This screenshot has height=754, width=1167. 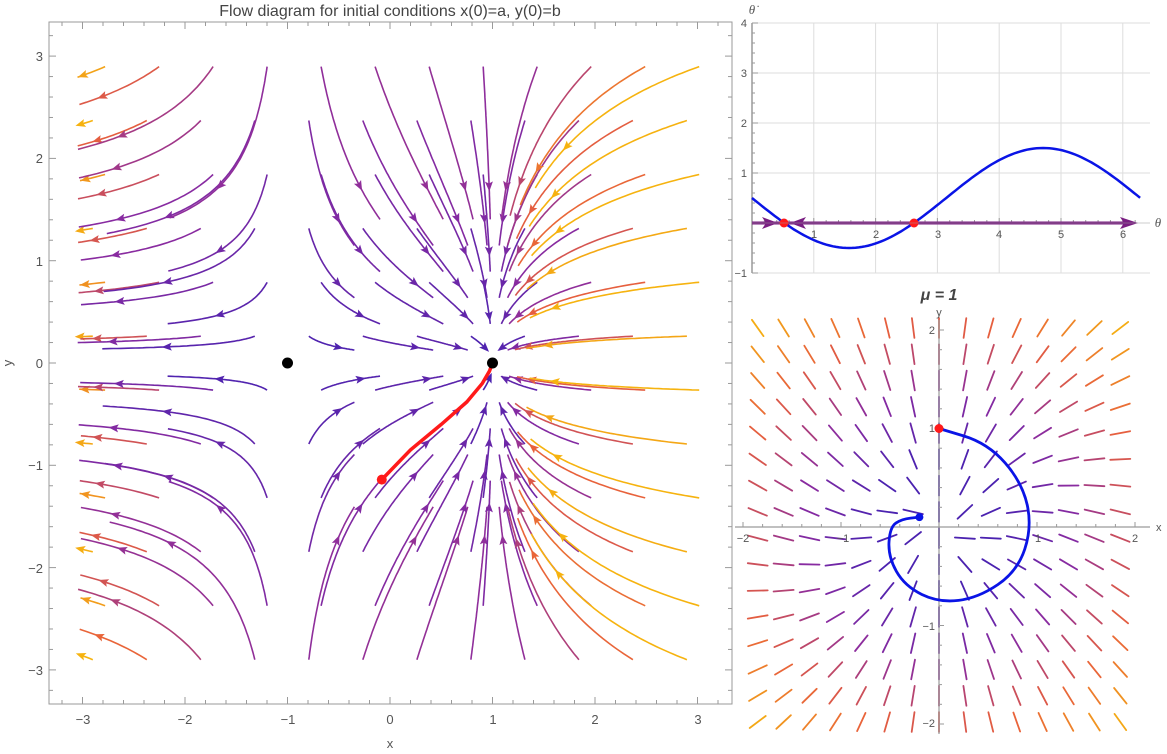 I want to click on saddle-fixed-point, so click(x=287, y=363).